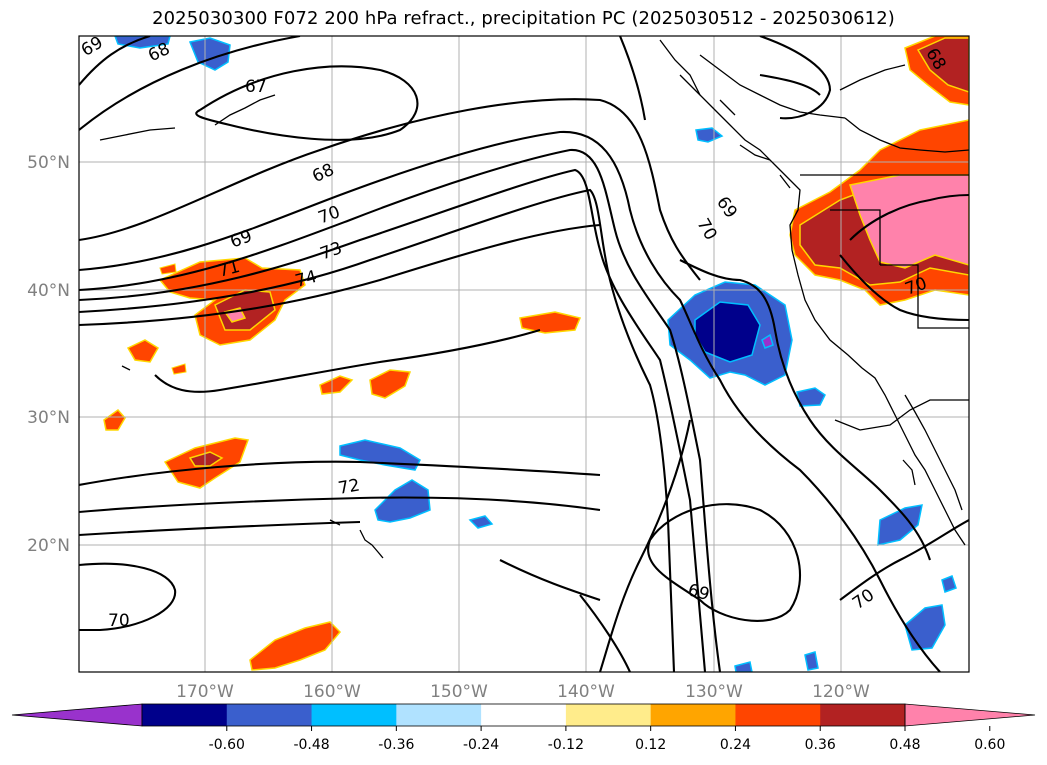 The image size is (1047, 765). What do you see at coordinates (586, 692) in the screenshot?
I see `lon-label-140w: 140°W` at bounding box center [586, 692].